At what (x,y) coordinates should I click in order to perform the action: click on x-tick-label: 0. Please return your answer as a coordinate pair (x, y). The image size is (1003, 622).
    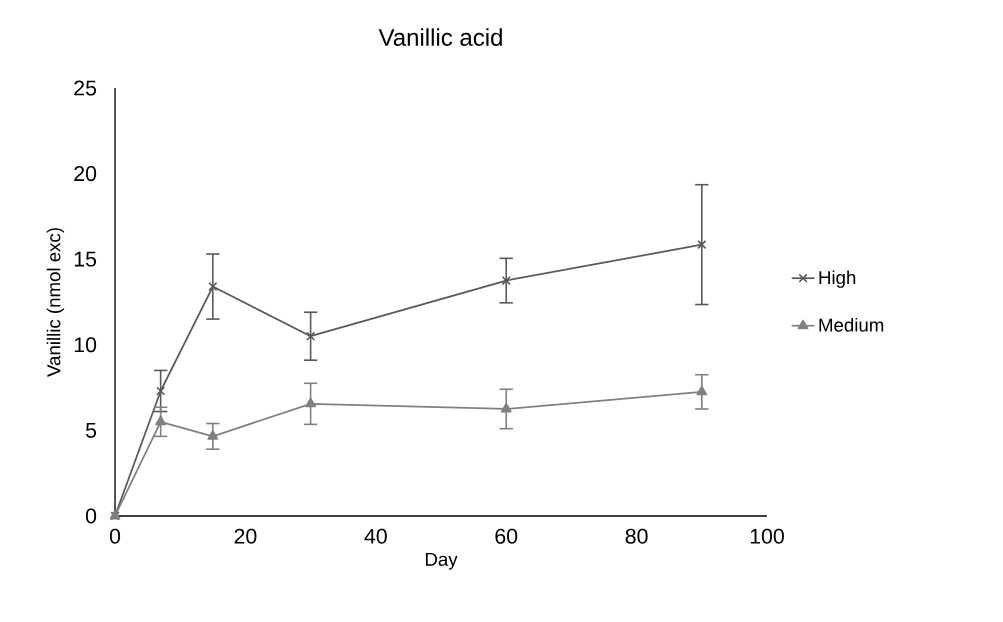
    Looking at the image, I should click on (115, 536).